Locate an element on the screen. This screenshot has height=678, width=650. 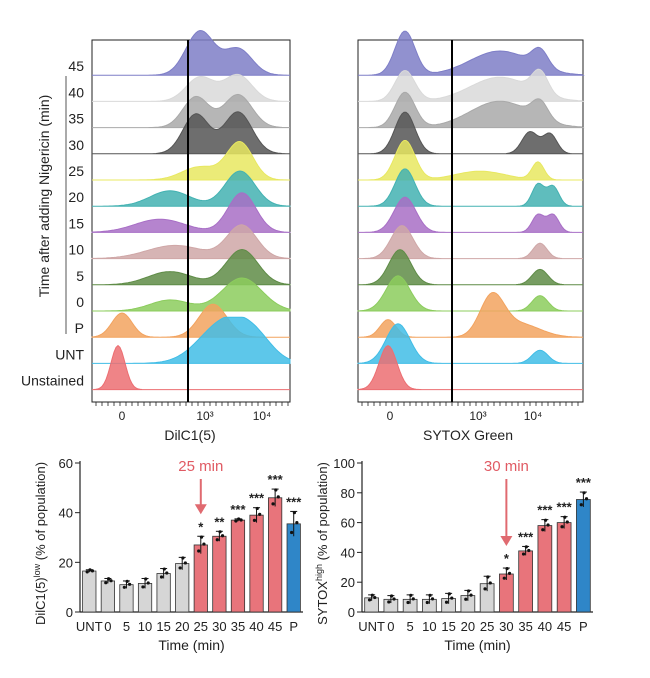
y-axis-label-sup: high is located at coordinates (319, 572).